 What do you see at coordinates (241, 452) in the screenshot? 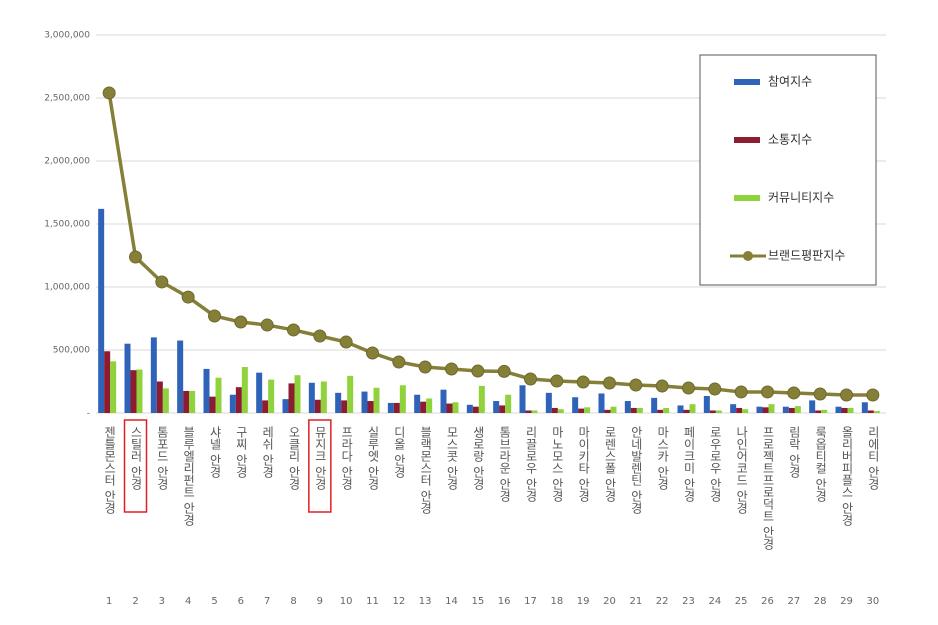
I see `x-tick-label: 구찌 안경` at bounding box center [241, 452].